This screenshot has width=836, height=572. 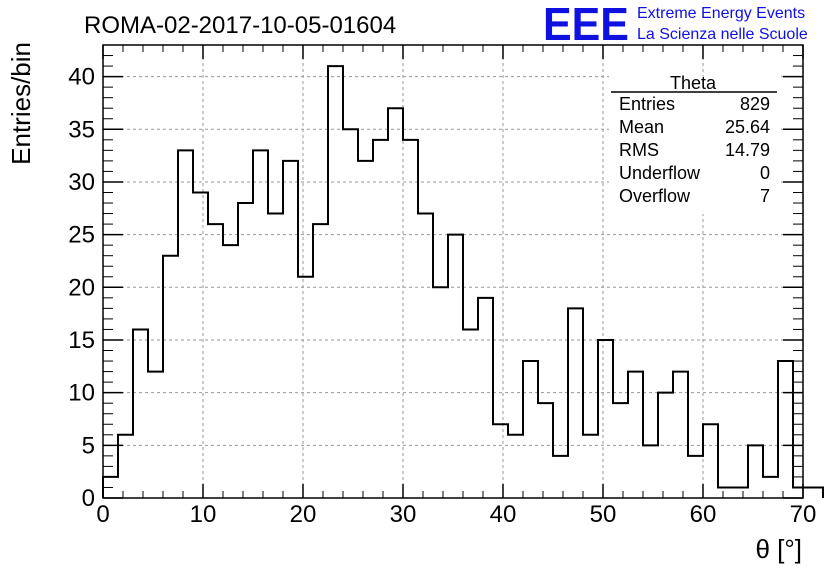 What do you see at coordinates (88, 445) in the screenshot?
I see `y-tick-label: 5` at bounding box center [88, 445].